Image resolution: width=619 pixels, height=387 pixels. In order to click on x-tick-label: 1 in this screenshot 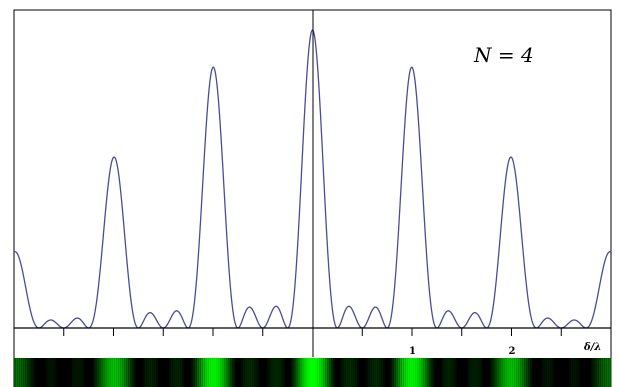, I will do `click(412, 351)`.